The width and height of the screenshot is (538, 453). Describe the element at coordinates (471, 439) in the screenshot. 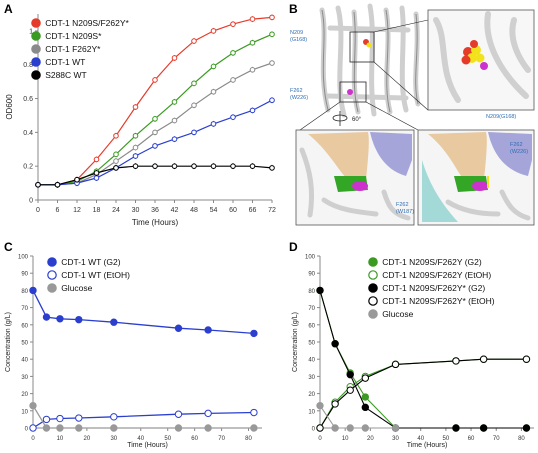

I see `x-tick-label: 60` at that location.